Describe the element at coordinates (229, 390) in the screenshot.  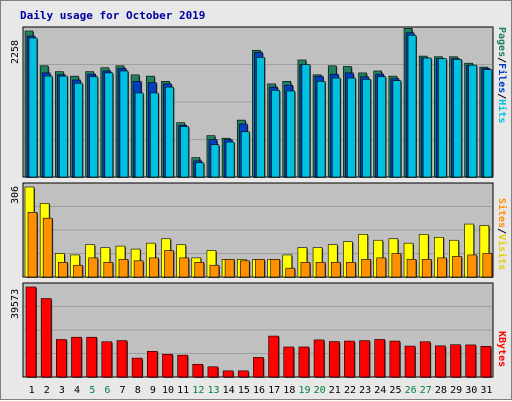
I see `x-tick-label: 14` at that location.